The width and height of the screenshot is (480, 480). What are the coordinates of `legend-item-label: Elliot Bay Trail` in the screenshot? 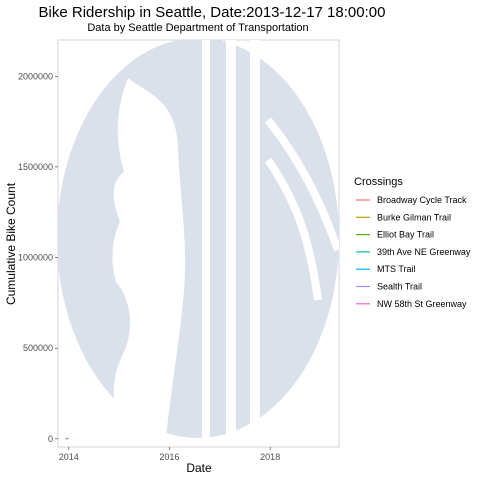 It's located at (405, 235).